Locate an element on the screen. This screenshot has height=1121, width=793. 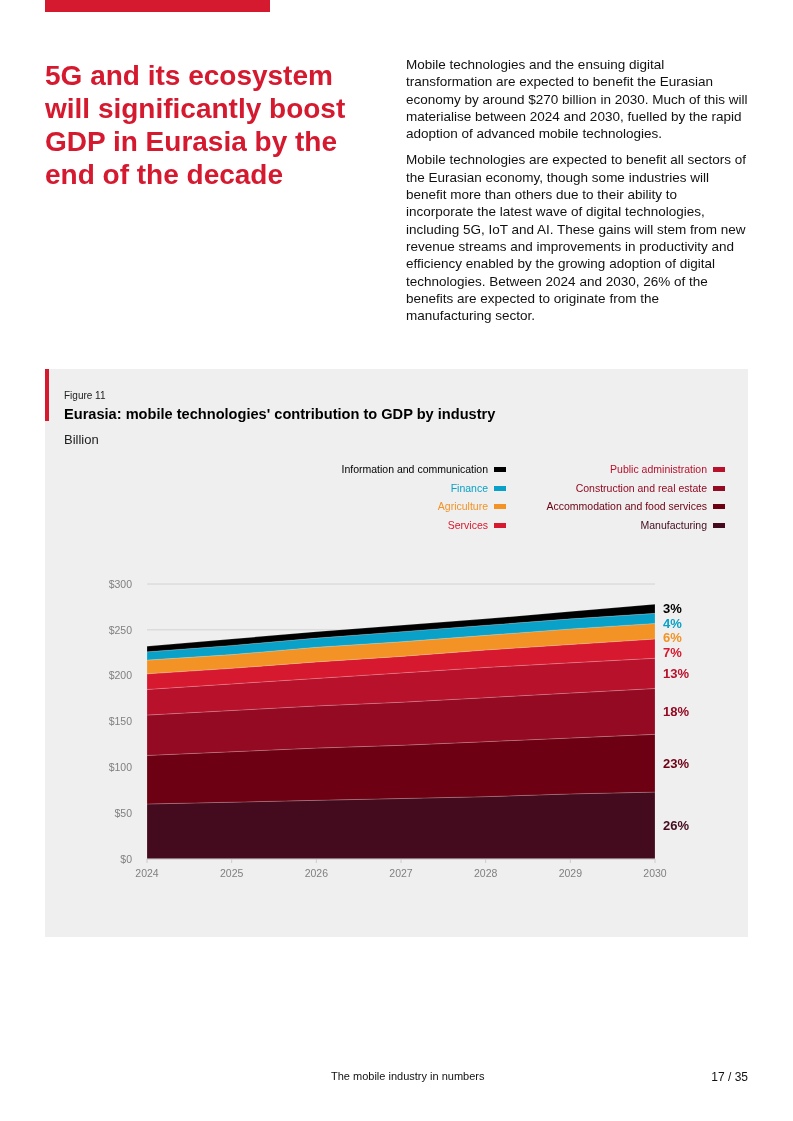
y-tick-label: $50 is located at coordinates (123, 812).